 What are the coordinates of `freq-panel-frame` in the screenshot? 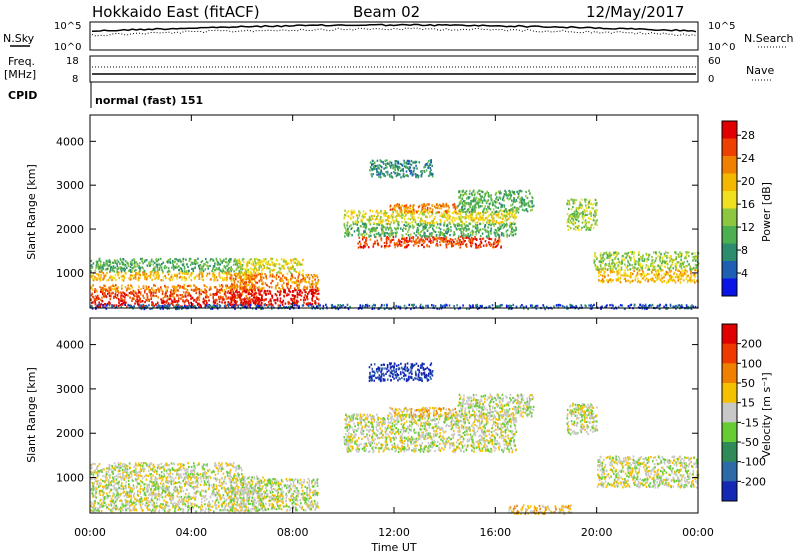 It's located at (394, 69).